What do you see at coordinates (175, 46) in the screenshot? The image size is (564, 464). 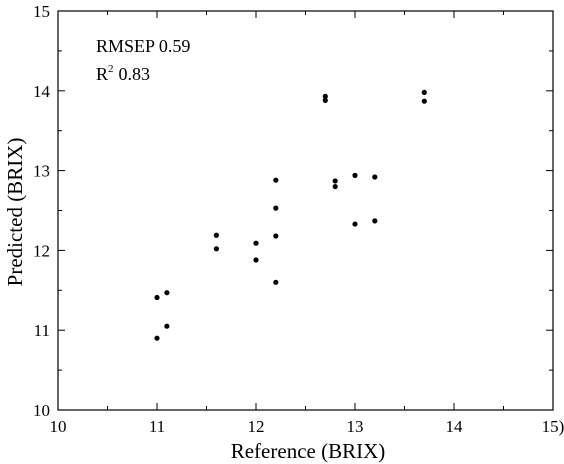 I see `rmsep-value: 0.59` at bounding box center [175, 46].